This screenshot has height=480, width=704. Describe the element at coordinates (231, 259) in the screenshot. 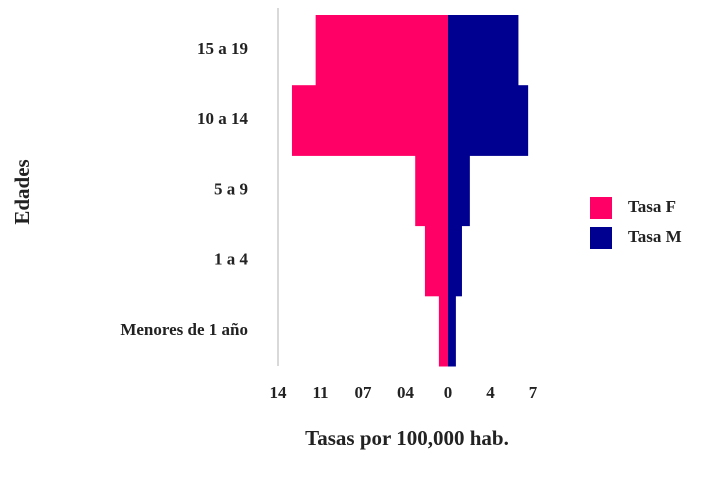

I see `y-tick-label: 1 a 4` at that location.